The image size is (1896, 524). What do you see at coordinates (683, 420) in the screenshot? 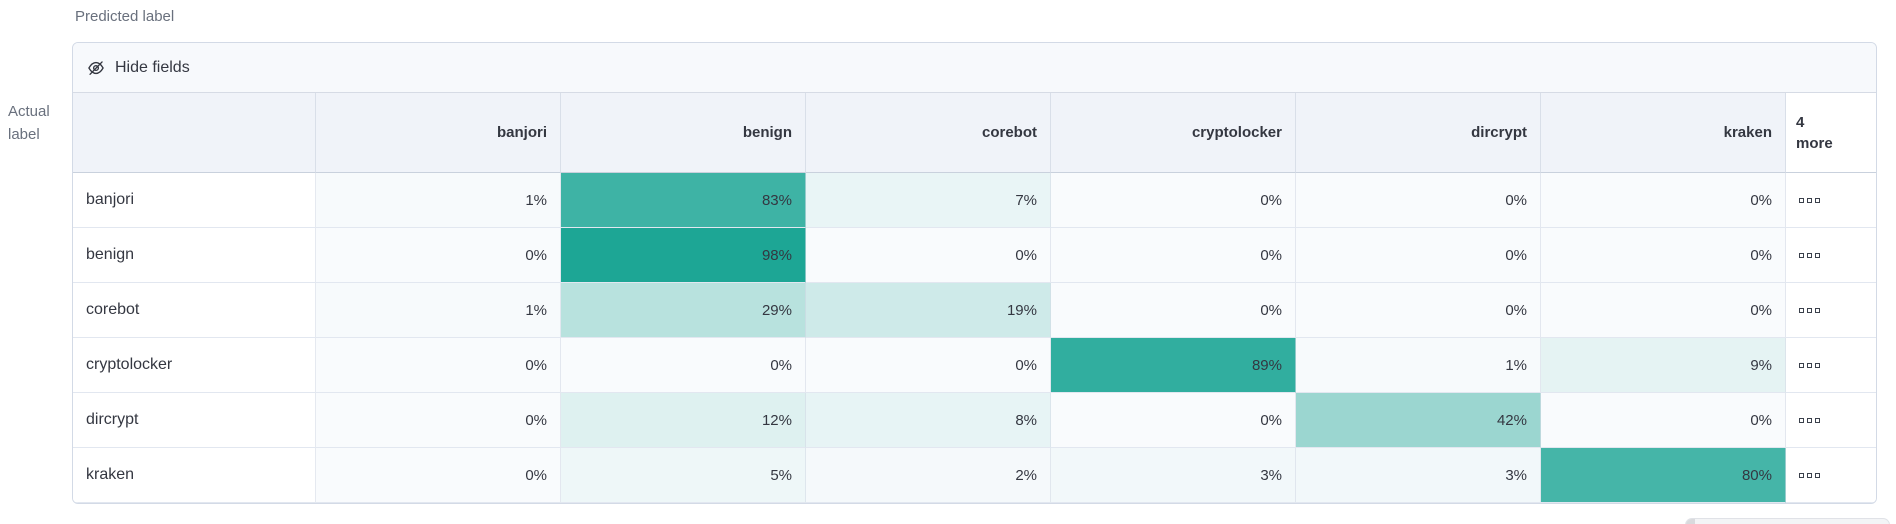
I see `matrix-cell-dircrypt-benign: 12%` at bounding box center [683, 420].